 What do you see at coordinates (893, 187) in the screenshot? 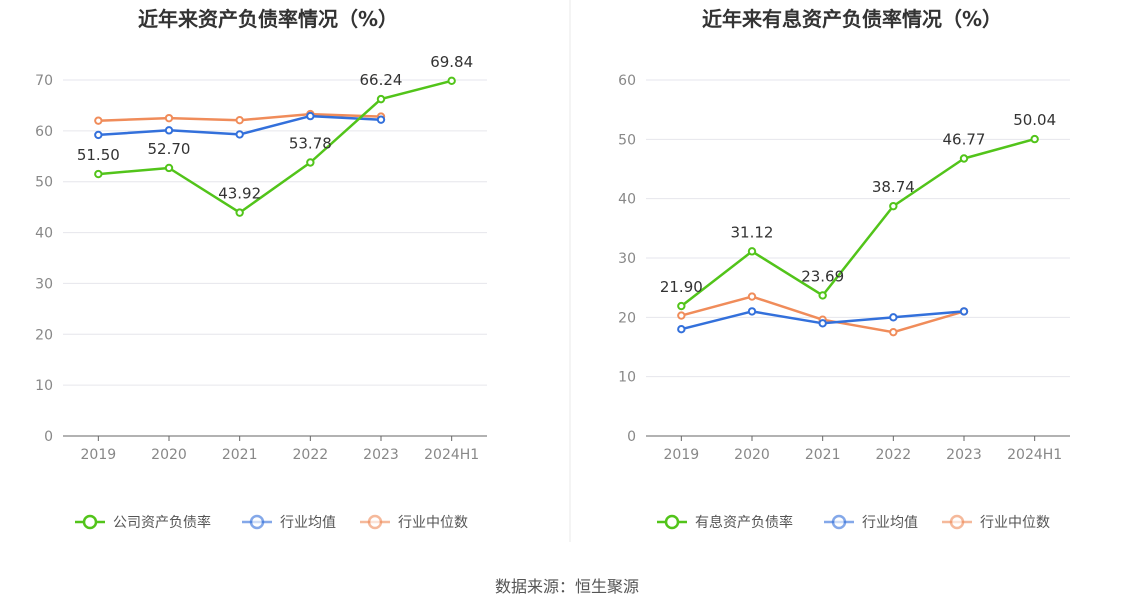
I see `data-label: 38.74` at bounding box center [893, 187].